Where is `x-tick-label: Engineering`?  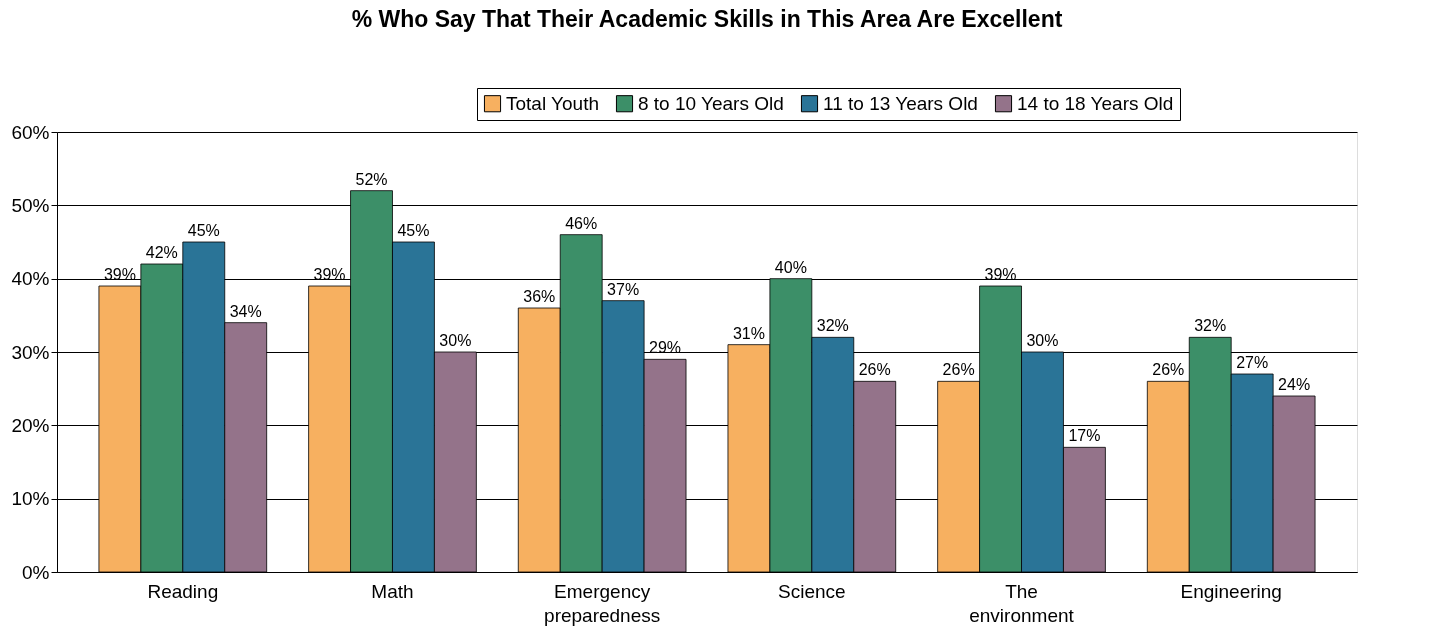 x-tick-label: Engineering is located at coordinates (1231, 591).